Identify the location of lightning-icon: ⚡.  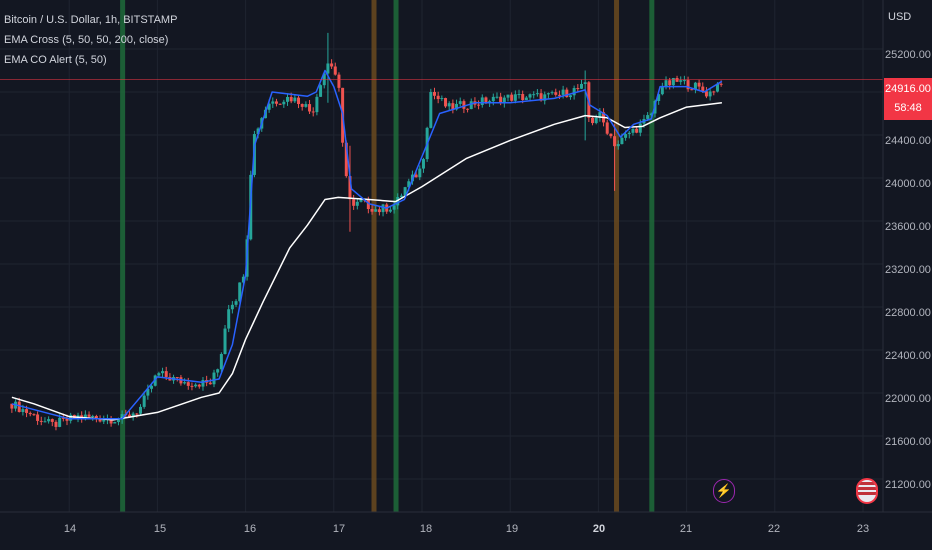
(724, 491).